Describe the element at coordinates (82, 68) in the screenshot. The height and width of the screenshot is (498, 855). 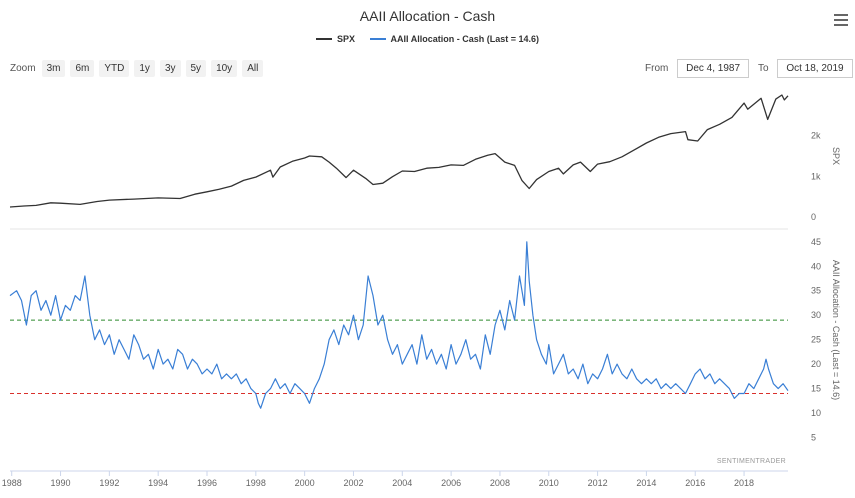
I see `zoom-button-6m: 6m` at that location.